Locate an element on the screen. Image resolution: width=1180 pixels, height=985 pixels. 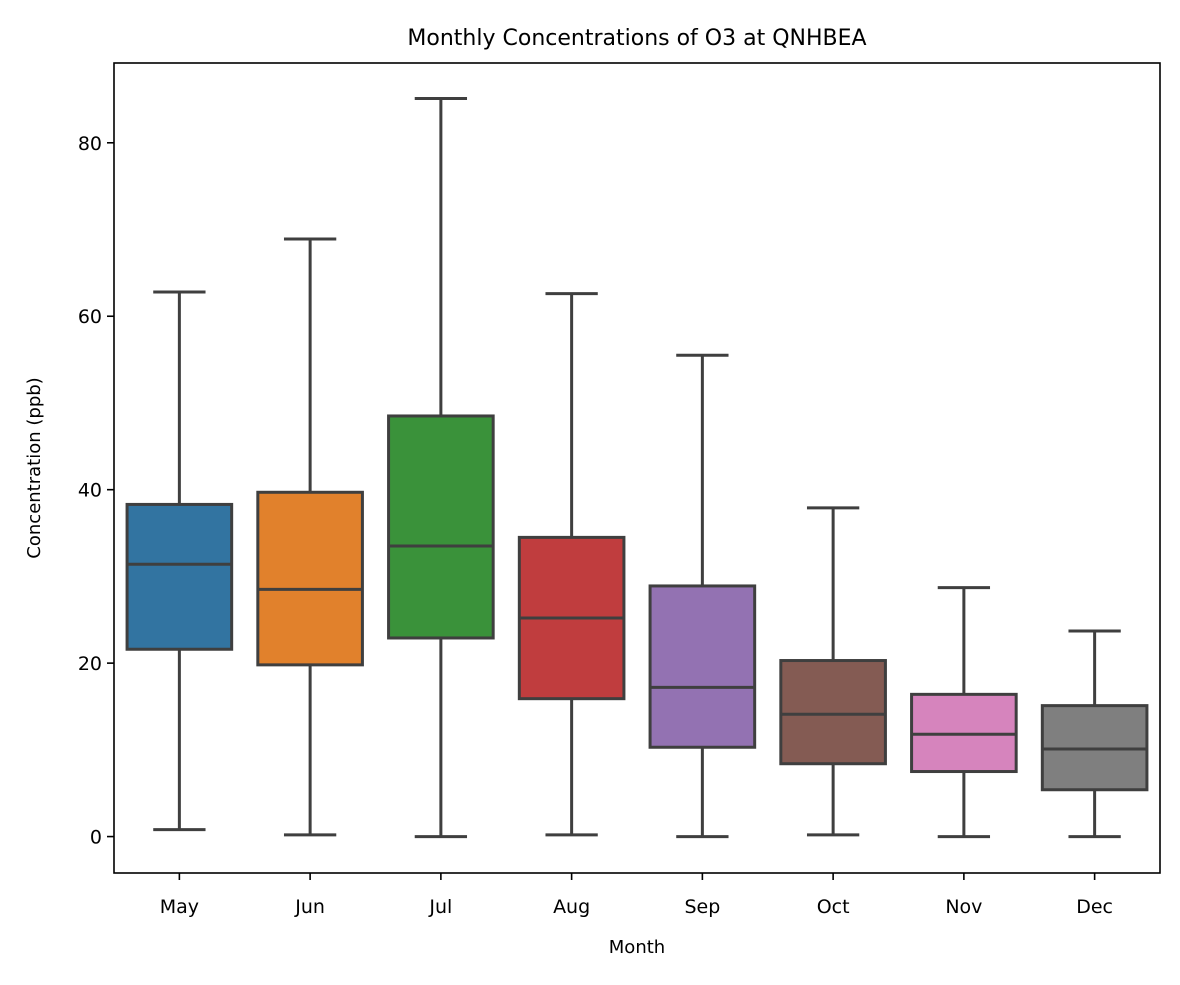
x-tick-label: Aug is located at coordinates (571, 907).